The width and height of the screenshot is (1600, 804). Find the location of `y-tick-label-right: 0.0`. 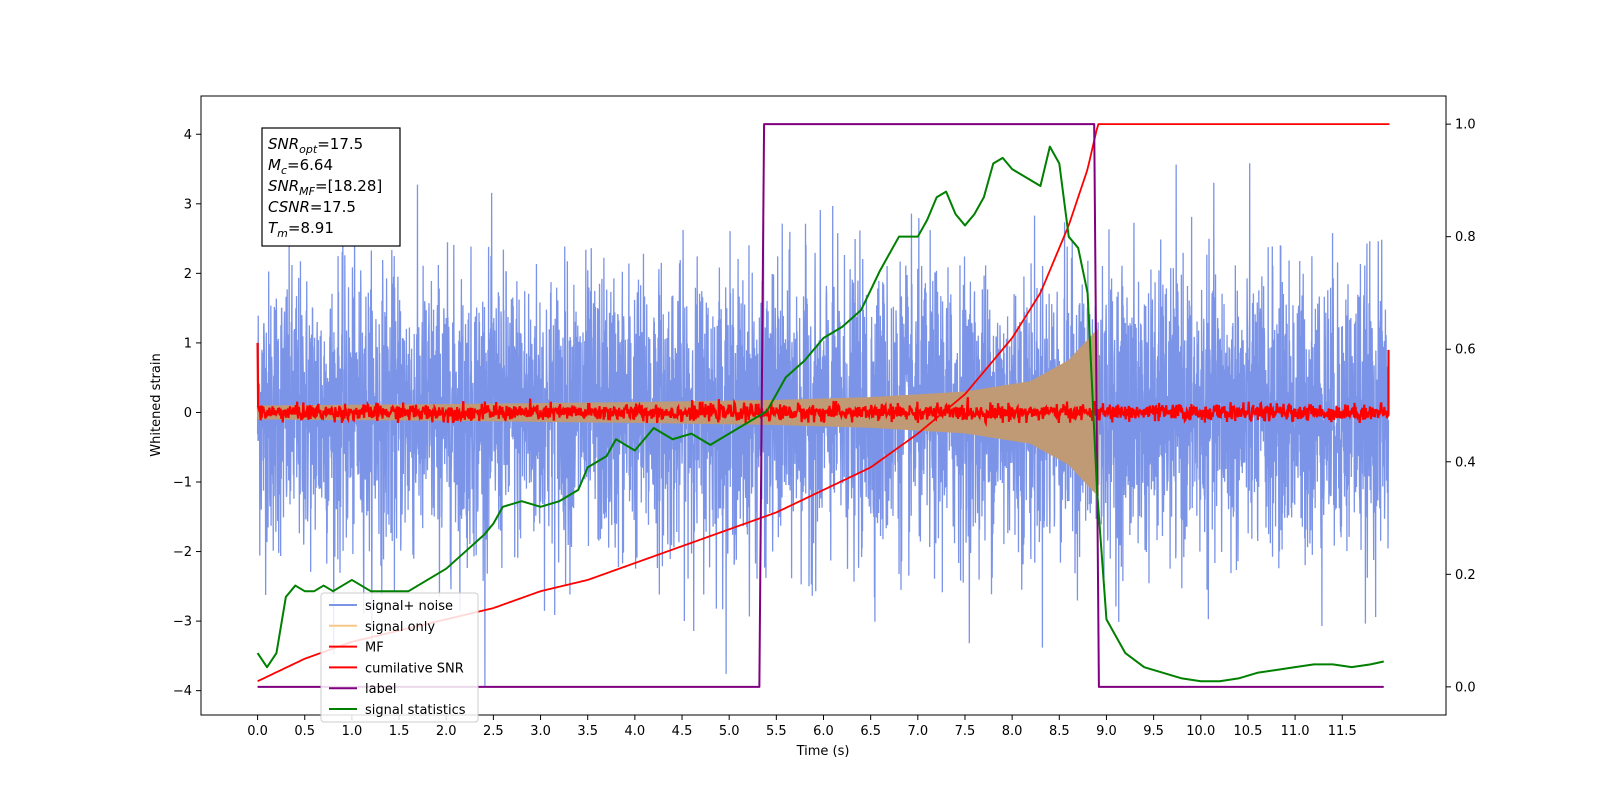

y-tick-label-right: 0.0 is located at coordinates (1465, 687).